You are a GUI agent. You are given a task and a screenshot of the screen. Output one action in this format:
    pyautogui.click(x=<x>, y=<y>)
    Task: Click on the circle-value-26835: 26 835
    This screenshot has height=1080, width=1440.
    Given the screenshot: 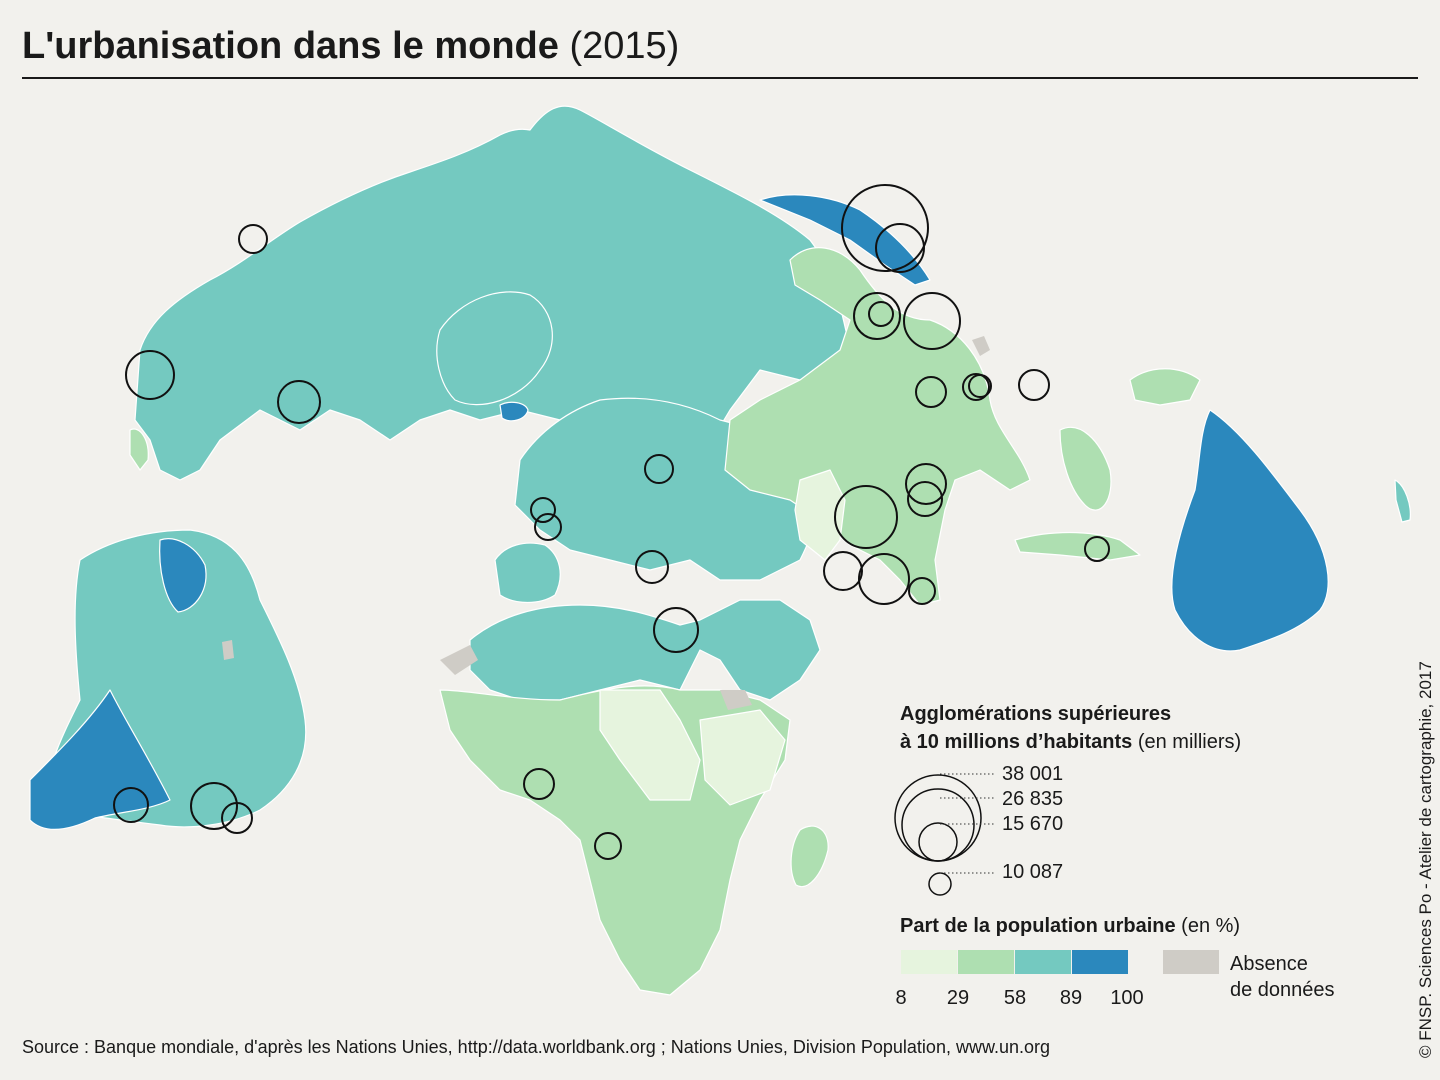 What is the action you would take?
    pyautogui.click(x=1033, y=799)
    